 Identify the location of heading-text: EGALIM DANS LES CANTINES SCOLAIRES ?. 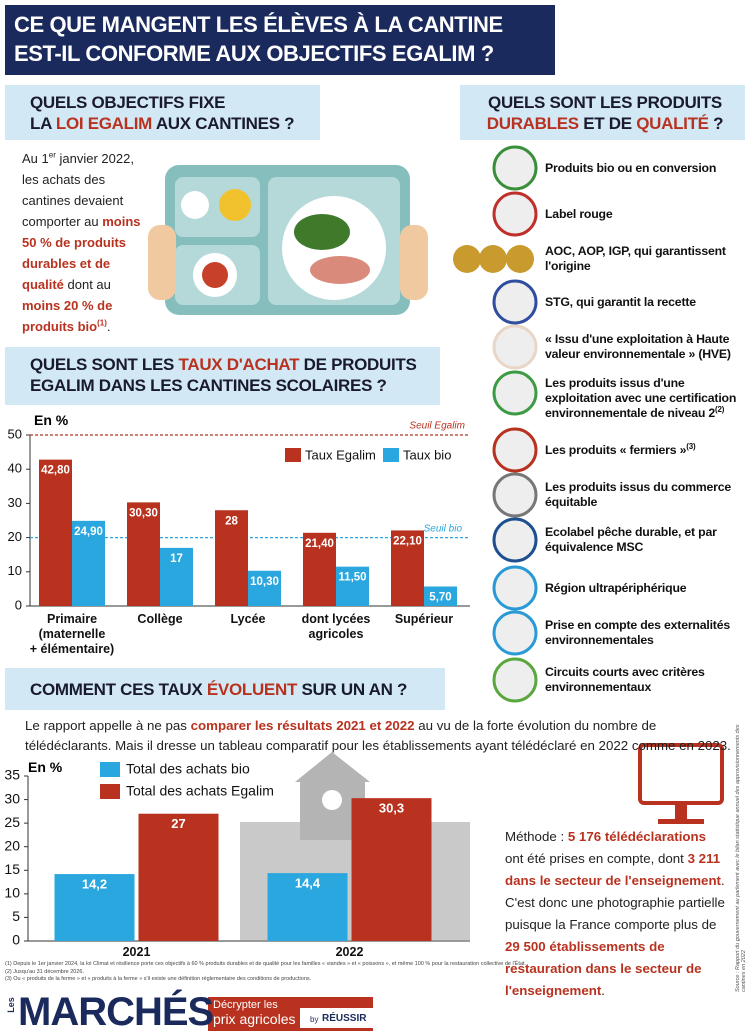
(208, 385).